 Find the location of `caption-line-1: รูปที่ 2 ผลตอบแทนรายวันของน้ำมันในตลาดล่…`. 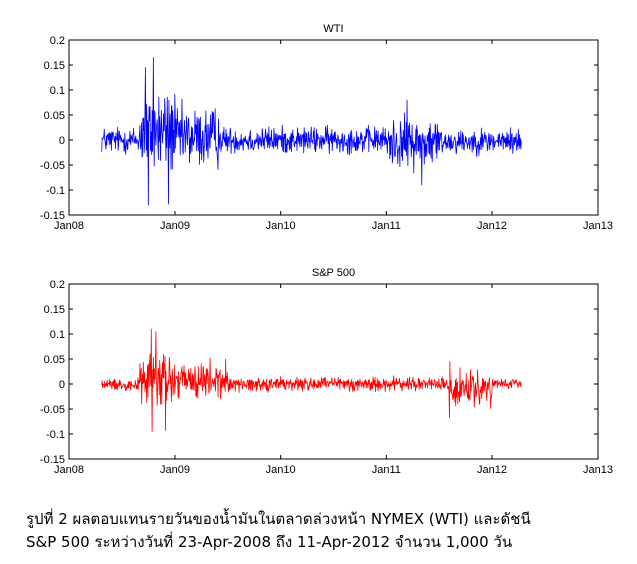

caption-line-1: รูปที่ 2 ผลตอบแทนรายวันของน้ำมันในตลาดล่… is located at coordinates (278, 519).